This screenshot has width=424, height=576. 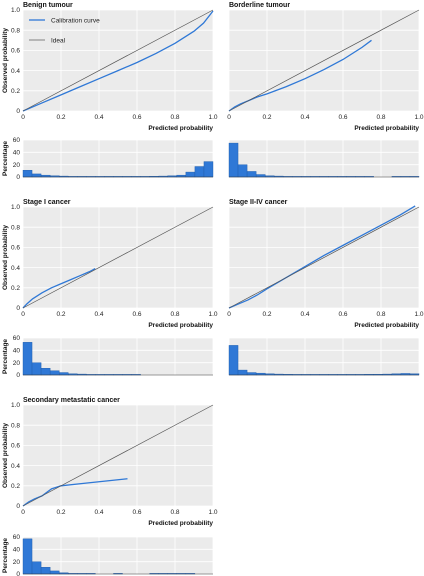 What do you see at coordinates (48, 5) in the screenshot?
I see `chart-title: Benign tumour` at bounding box center [48, 5].